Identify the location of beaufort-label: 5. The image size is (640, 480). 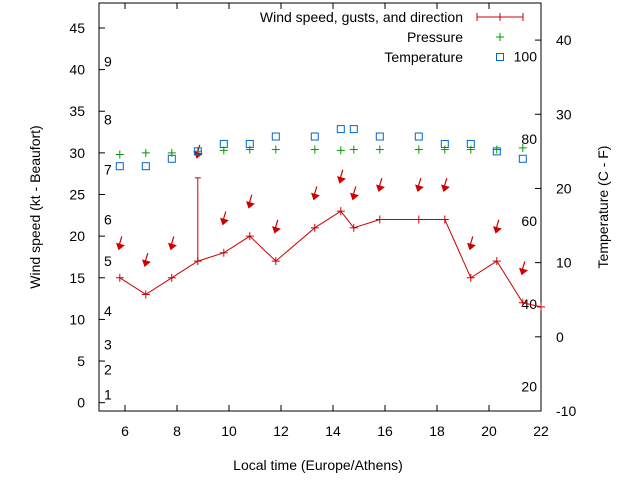
(108, 261).